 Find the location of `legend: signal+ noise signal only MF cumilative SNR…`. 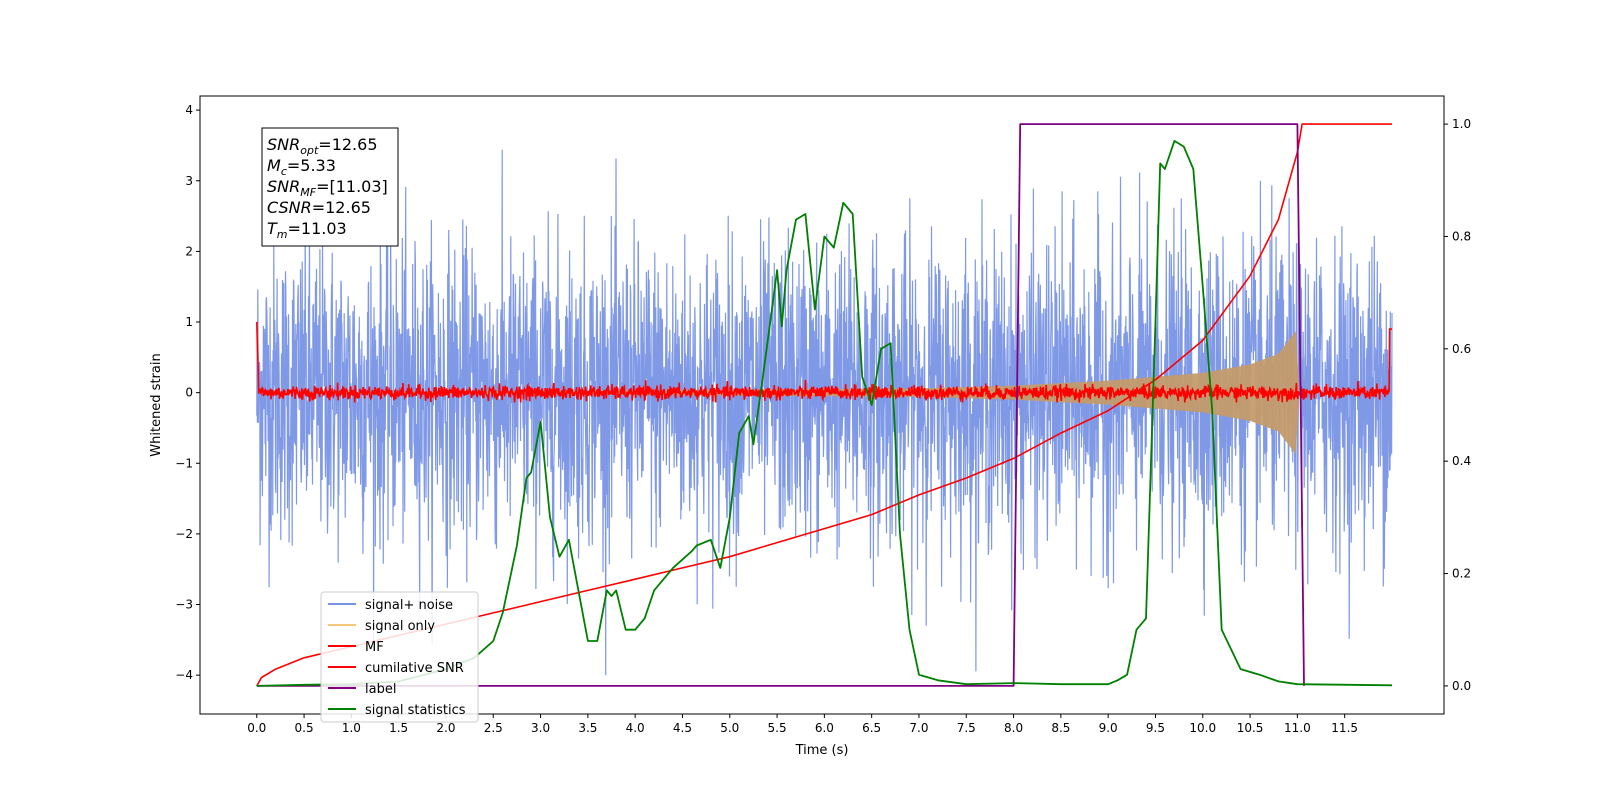

legend: signal+ noise signal only MF cumilative SNR… is located at coordinates (399, 657).